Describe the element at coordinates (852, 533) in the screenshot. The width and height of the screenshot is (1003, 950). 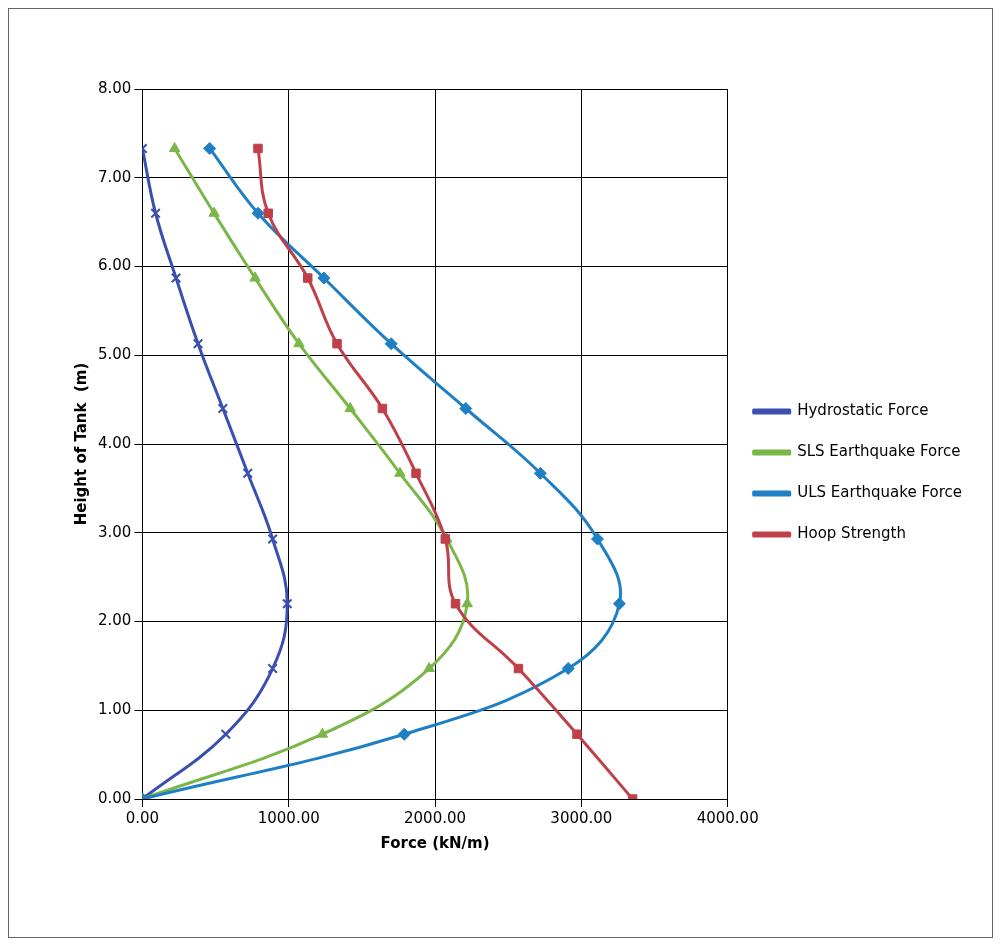
I see `legend-label: Hoop Strength` at that location.